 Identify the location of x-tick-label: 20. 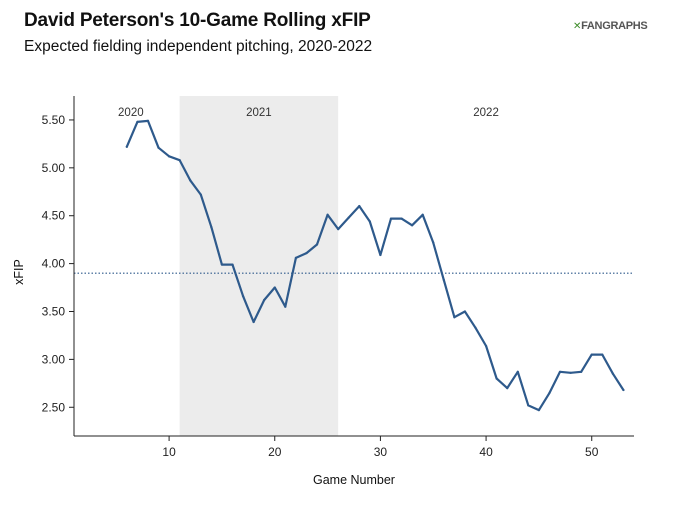
(275, 452).